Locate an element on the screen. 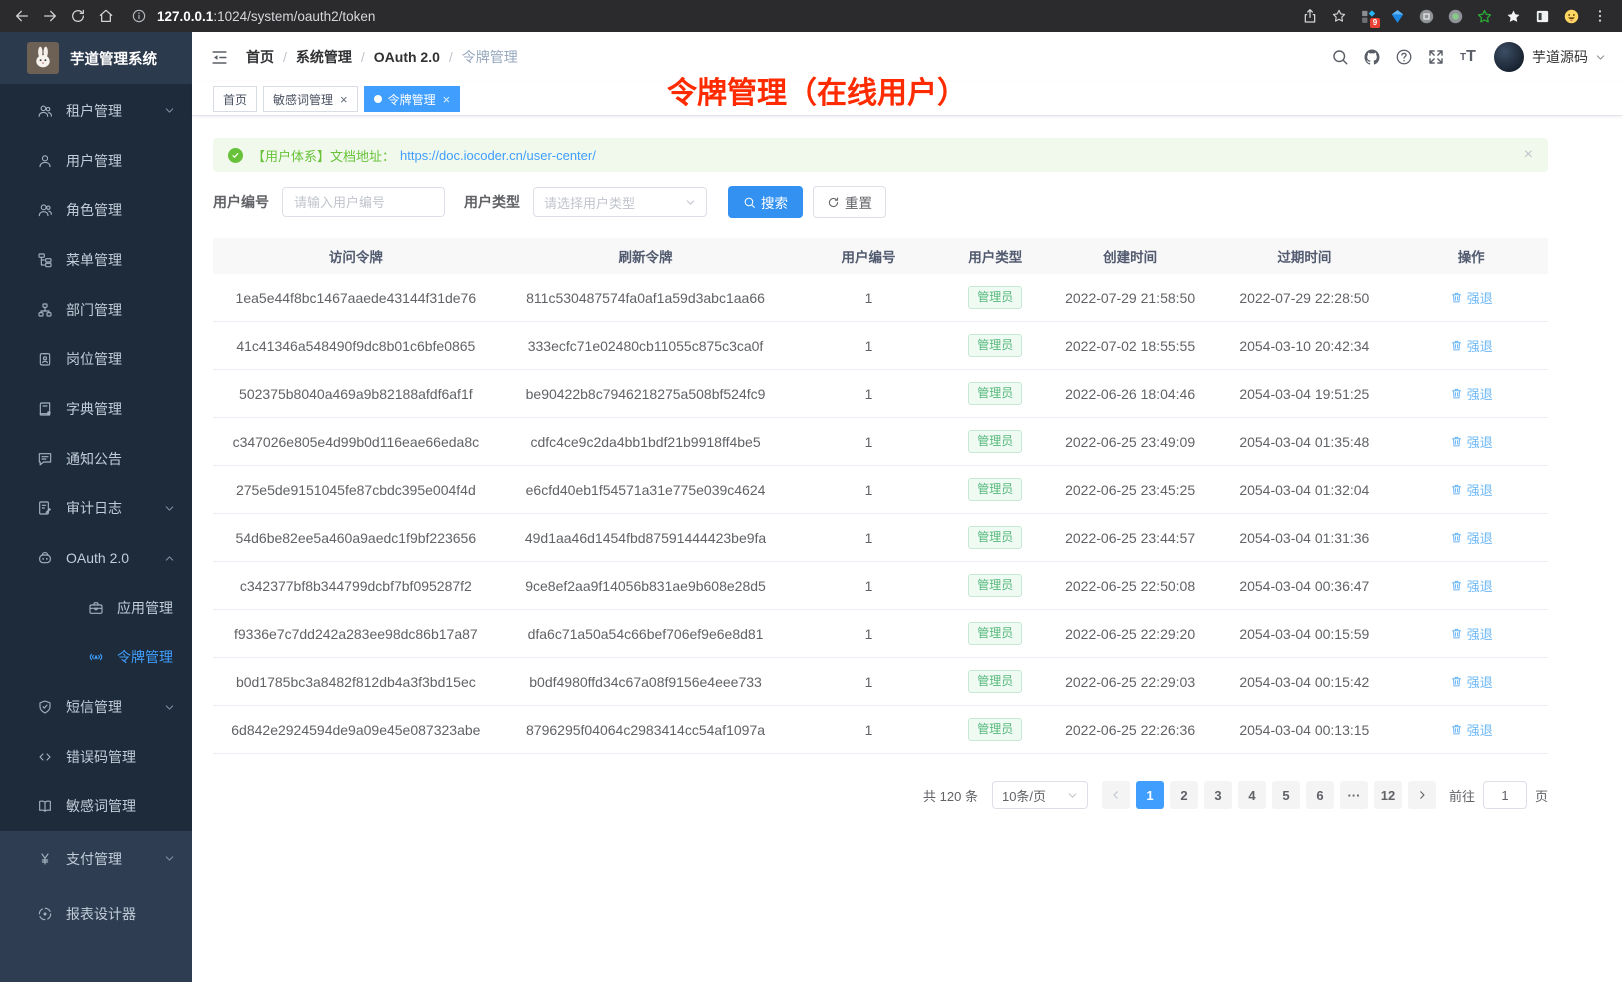 This screenshot has height=982, width=1622. alert-doc-link: https://doc.iocoder.cn/user-center/ is located at coordinates (498, 155).